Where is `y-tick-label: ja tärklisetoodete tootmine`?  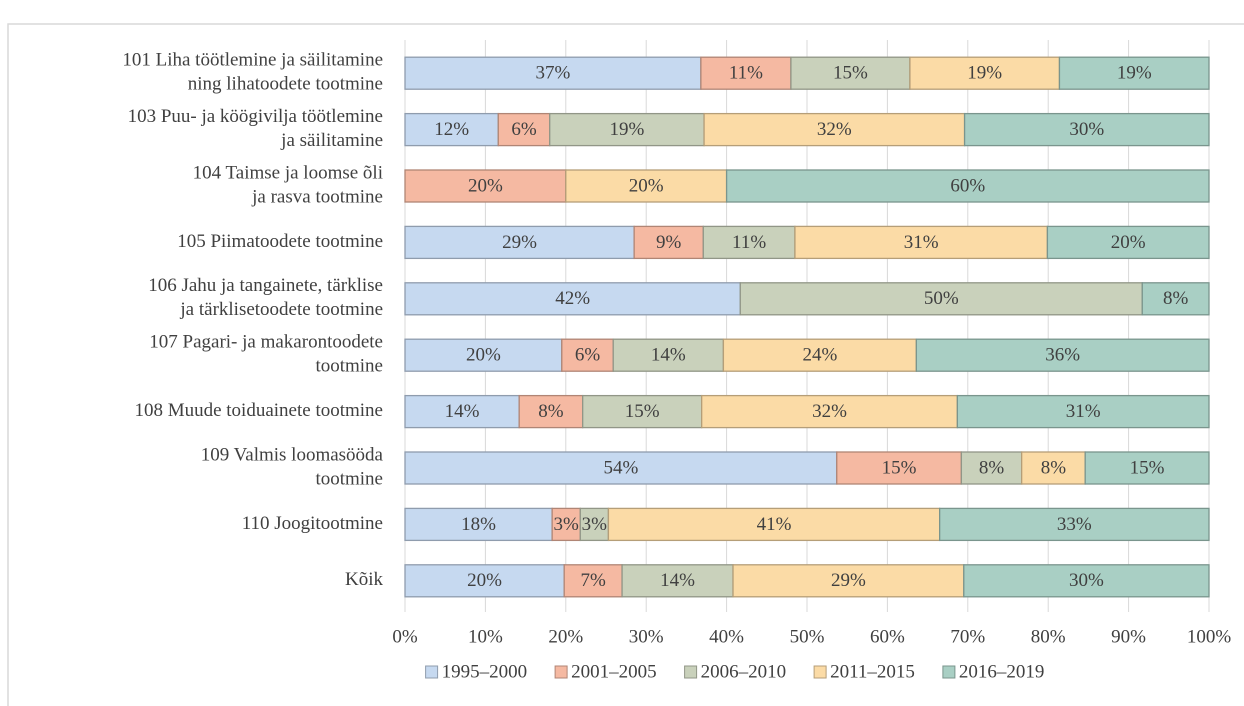
y-tick-label: ja tärklisetoodete tootmine is located at coordinates (281, 309).